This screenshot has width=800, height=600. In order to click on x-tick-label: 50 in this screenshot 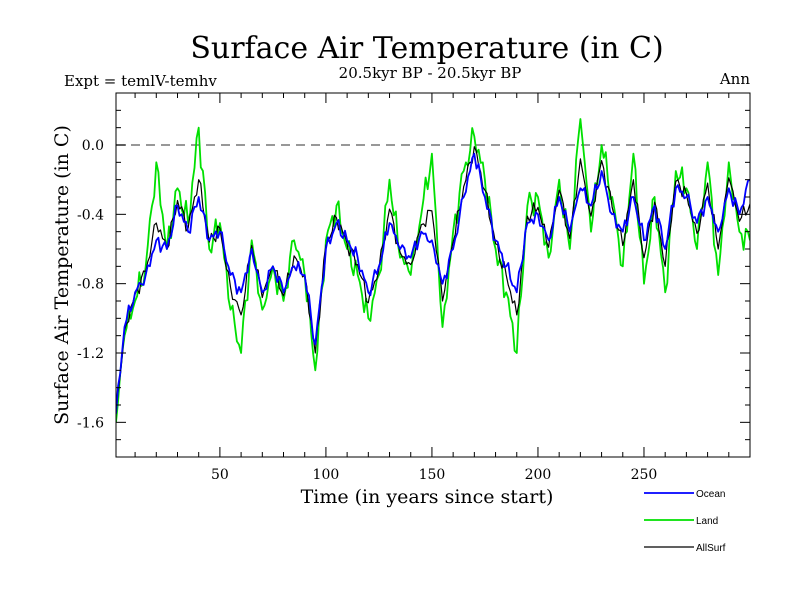, I will do `click(220, 475)`.